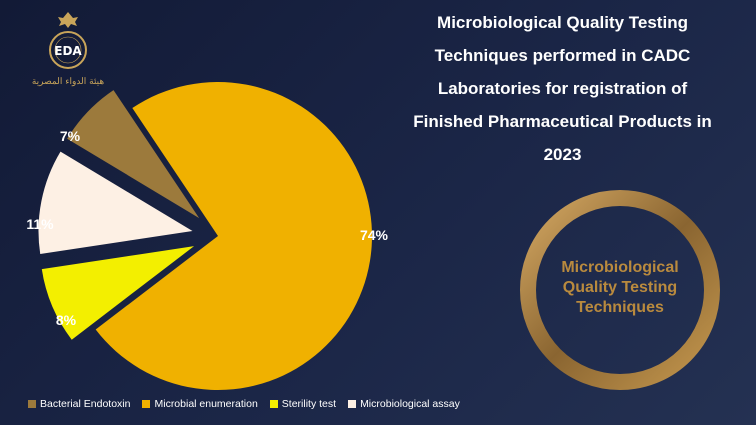 This screenshot has height=425, width=756. I want to click on slice-sterility-test, so click(118, 293).